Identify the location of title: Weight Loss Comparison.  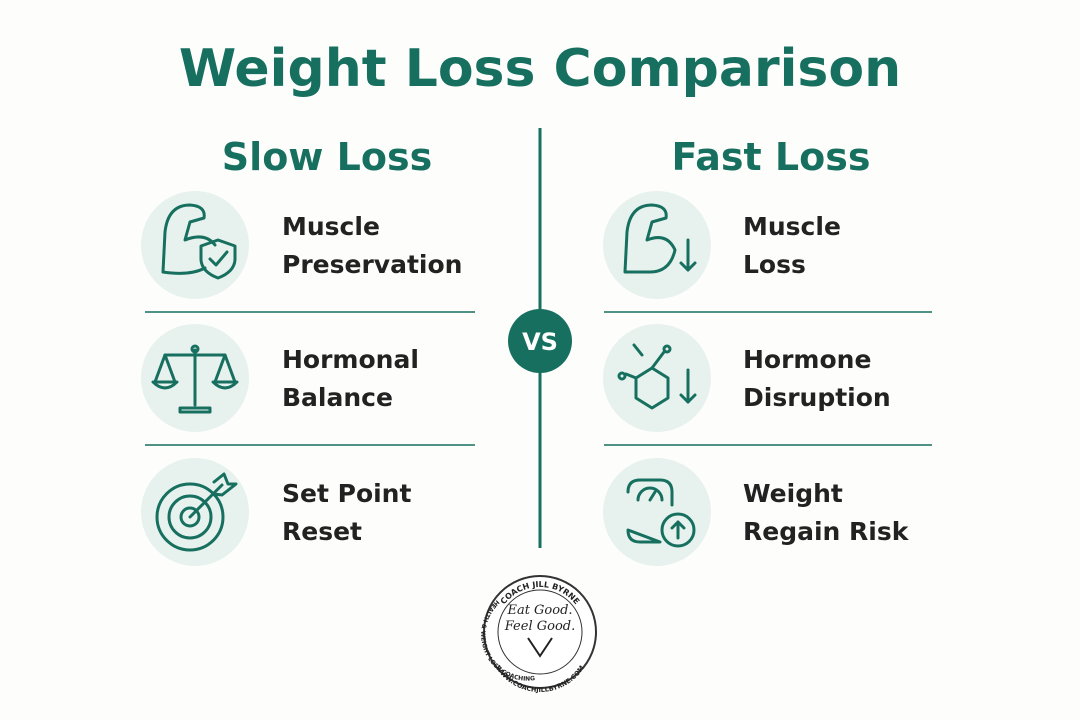
(540, 69).